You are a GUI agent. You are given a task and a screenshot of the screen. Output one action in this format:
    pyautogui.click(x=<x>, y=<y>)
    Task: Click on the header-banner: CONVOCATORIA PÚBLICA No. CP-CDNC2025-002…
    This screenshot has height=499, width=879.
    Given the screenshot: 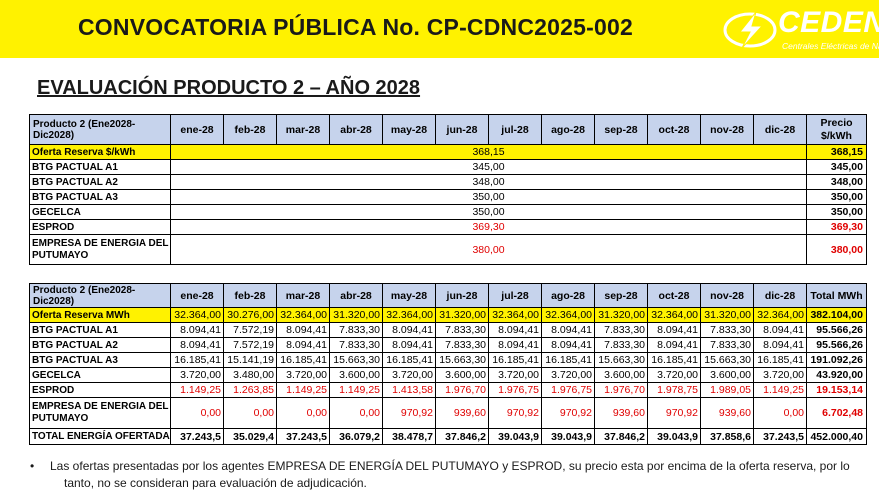 What is the action you would take?
    pyautogui.click(x=439, y=29)
    